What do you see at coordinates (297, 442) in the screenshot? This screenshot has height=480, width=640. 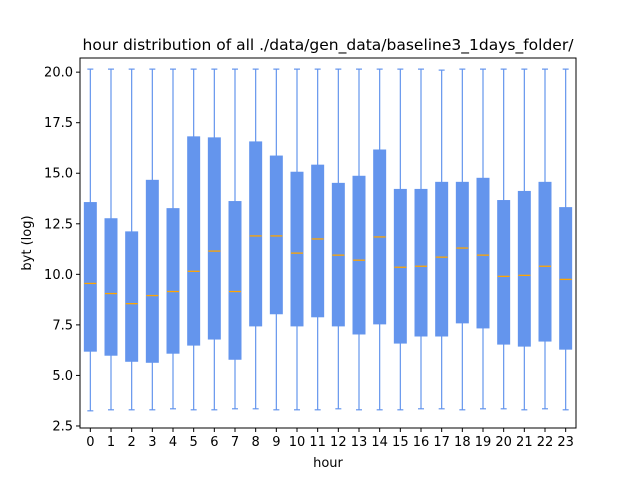 I see `x-tick-label: 10` at bounding box center [297, 442].